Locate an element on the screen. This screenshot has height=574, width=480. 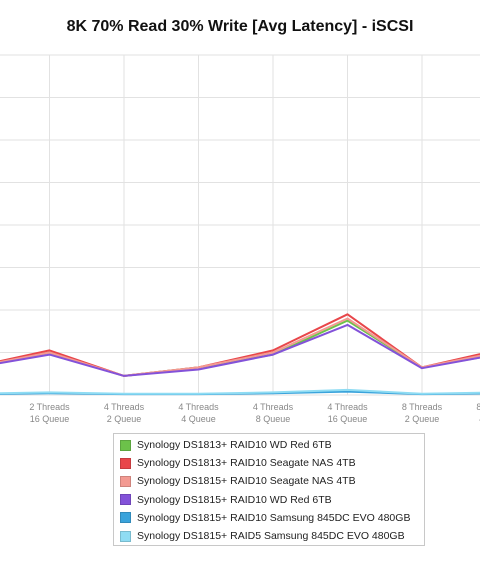
x-tick-label: 8 Threads 2 Queue is located at coordinates (422, 413).